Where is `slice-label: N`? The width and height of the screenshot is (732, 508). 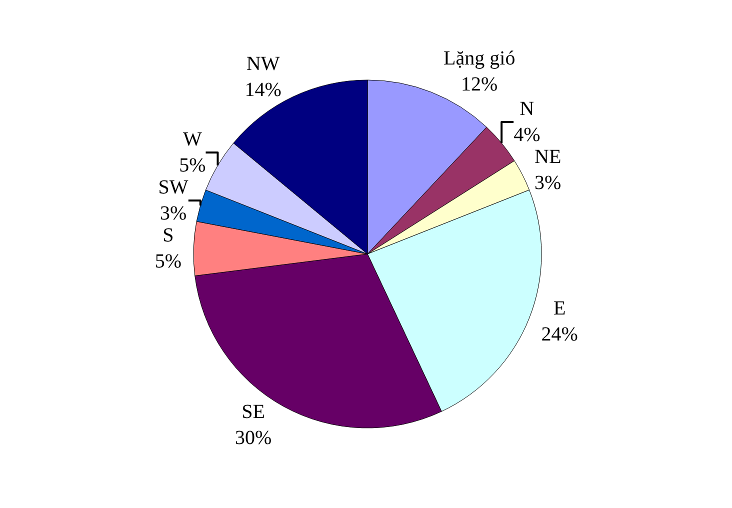
slice-label: N is located at coordinates (527, 109).